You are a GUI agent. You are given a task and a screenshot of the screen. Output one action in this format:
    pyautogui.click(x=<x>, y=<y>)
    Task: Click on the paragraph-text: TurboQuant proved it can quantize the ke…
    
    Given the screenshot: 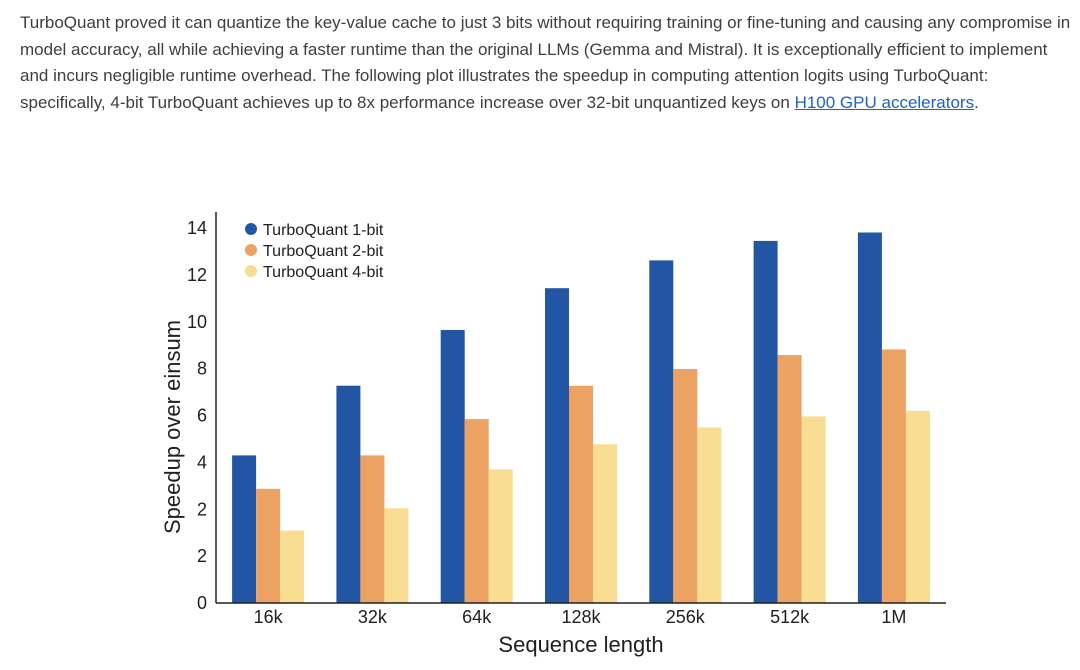 What is the action you would take?
    pyautogui.click(x=545, y=62)
    